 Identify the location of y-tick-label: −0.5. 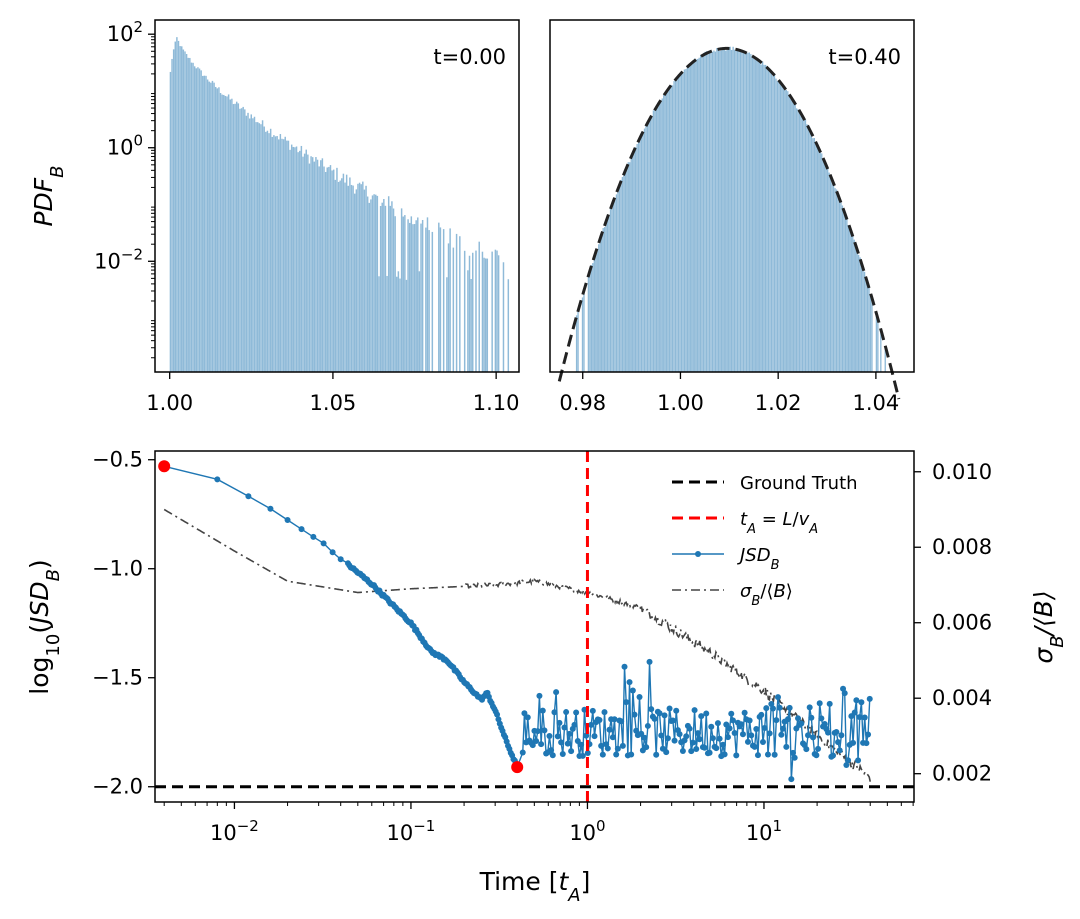
(117, 460).